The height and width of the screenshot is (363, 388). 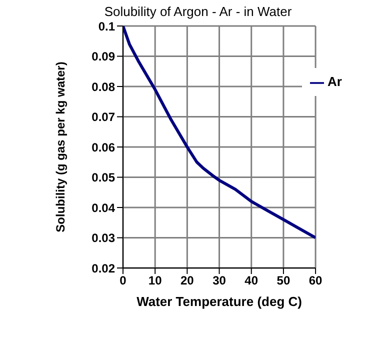 What do you see at coordinates (107, 26) in the screenshot?
I see `y-tick-label: 0.1` at bounding box center [107, 26].